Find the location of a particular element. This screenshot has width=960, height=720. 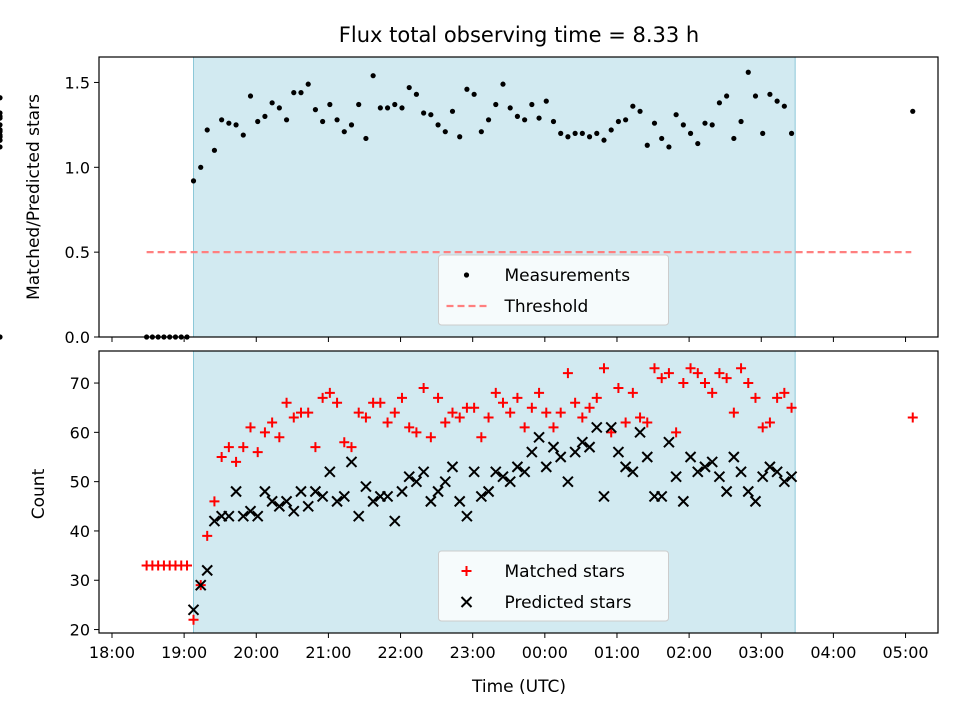

x-tick-label: 01:00 is located at coordinates (617, 652).